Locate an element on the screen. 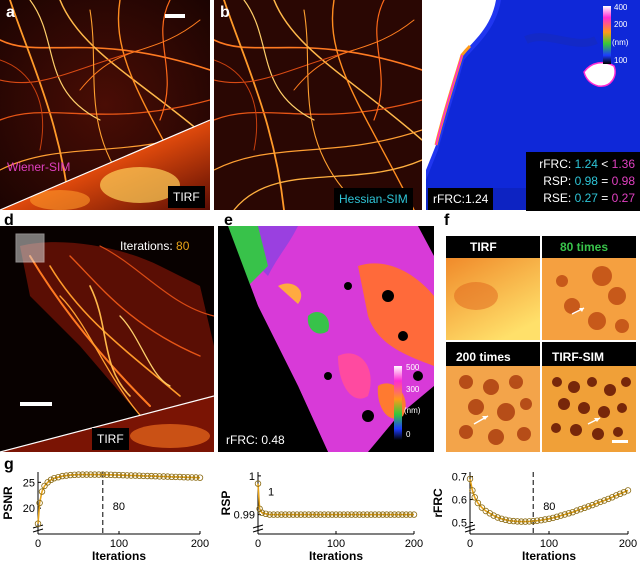 Image resolution: width=640 pixels, height=573 pixels. panel-g-letter: g is located at coordinates (9, 464).